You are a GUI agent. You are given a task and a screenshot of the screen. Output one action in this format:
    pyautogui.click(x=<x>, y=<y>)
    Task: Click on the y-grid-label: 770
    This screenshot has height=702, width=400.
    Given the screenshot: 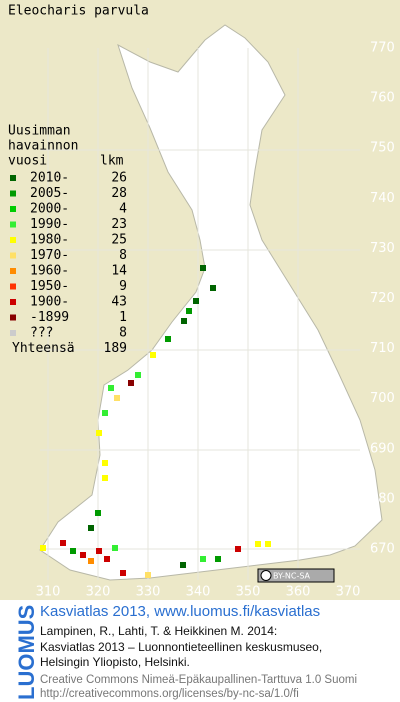 What is the action you would take?
    pyautogui.click(x=382, y=48)
    